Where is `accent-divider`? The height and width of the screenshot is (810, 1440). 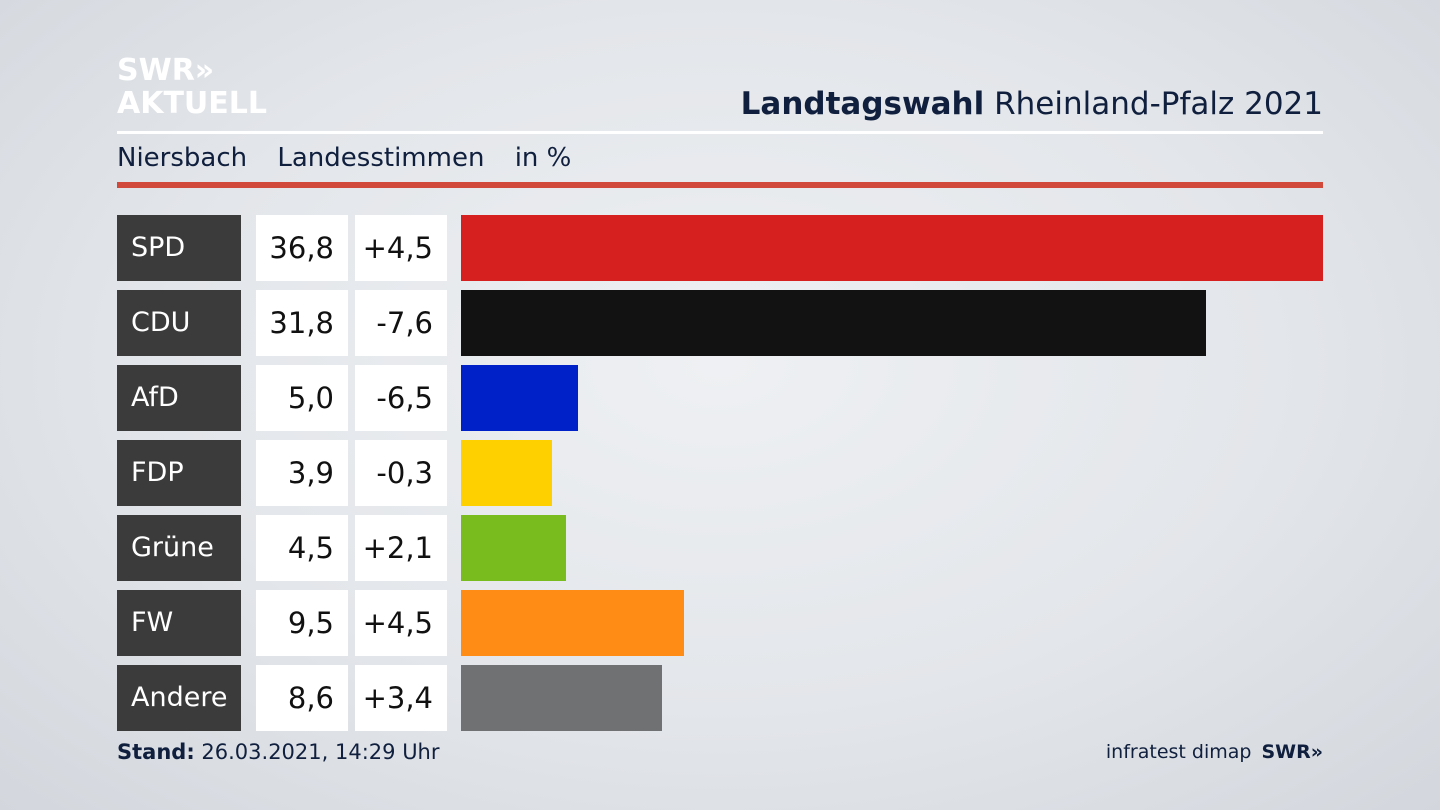
accent-divider is located at coordinates (720, 185).